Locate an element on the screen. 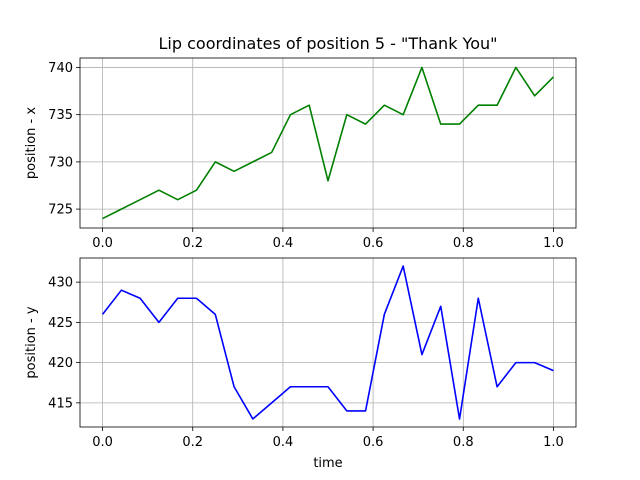 This screenshot has height=480, width=640. y-axis-label: position - y is located at coordinates (31, 342).